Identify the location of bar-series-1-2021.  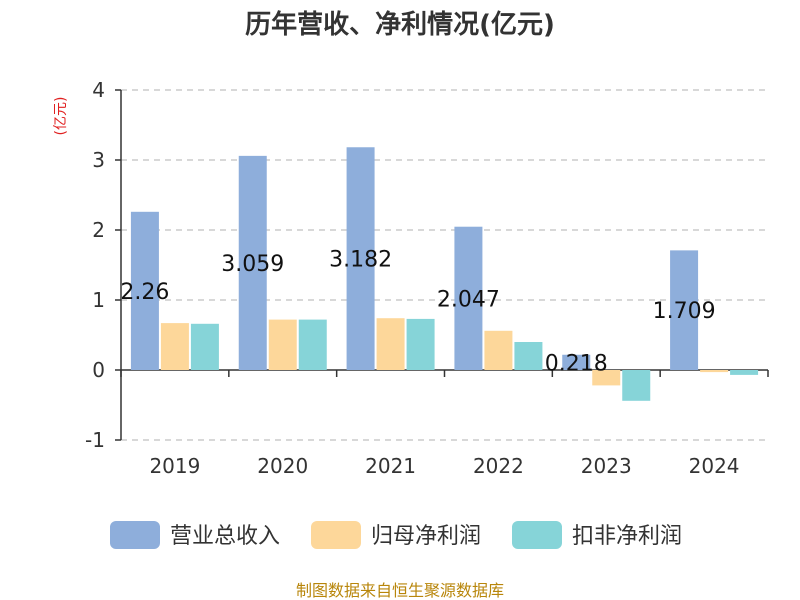
(360, 258).